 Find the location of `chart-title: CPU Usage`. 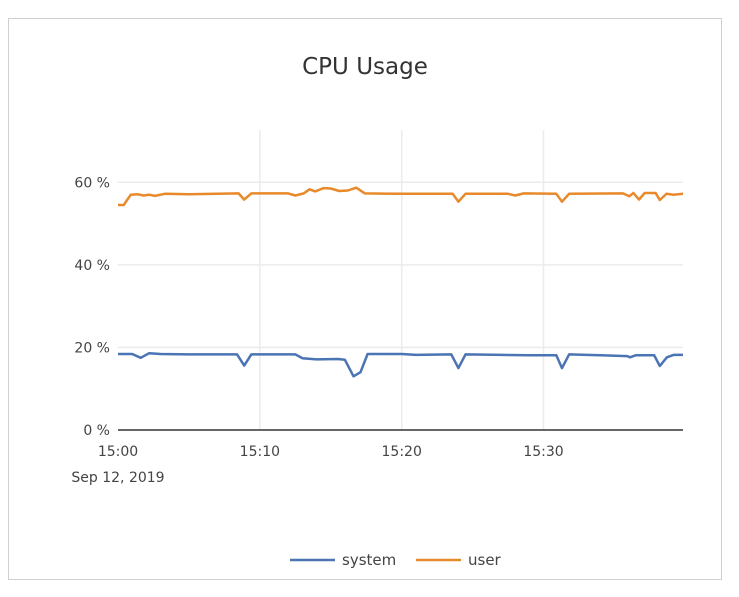

chart-title: CPU Usage is located at coordinates (365, 67).